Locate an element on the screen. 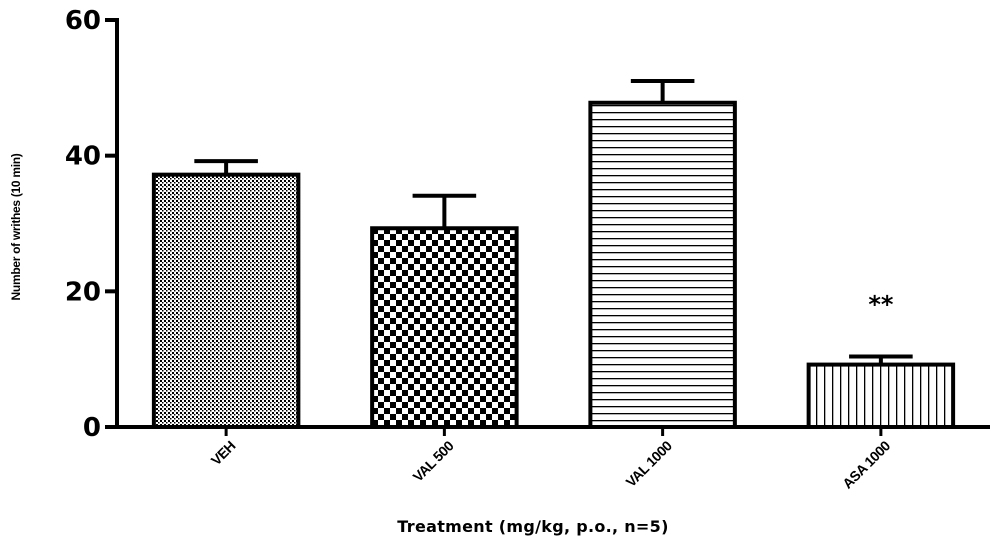  y-tick-label: 60 is located at coordinates (83, 21).